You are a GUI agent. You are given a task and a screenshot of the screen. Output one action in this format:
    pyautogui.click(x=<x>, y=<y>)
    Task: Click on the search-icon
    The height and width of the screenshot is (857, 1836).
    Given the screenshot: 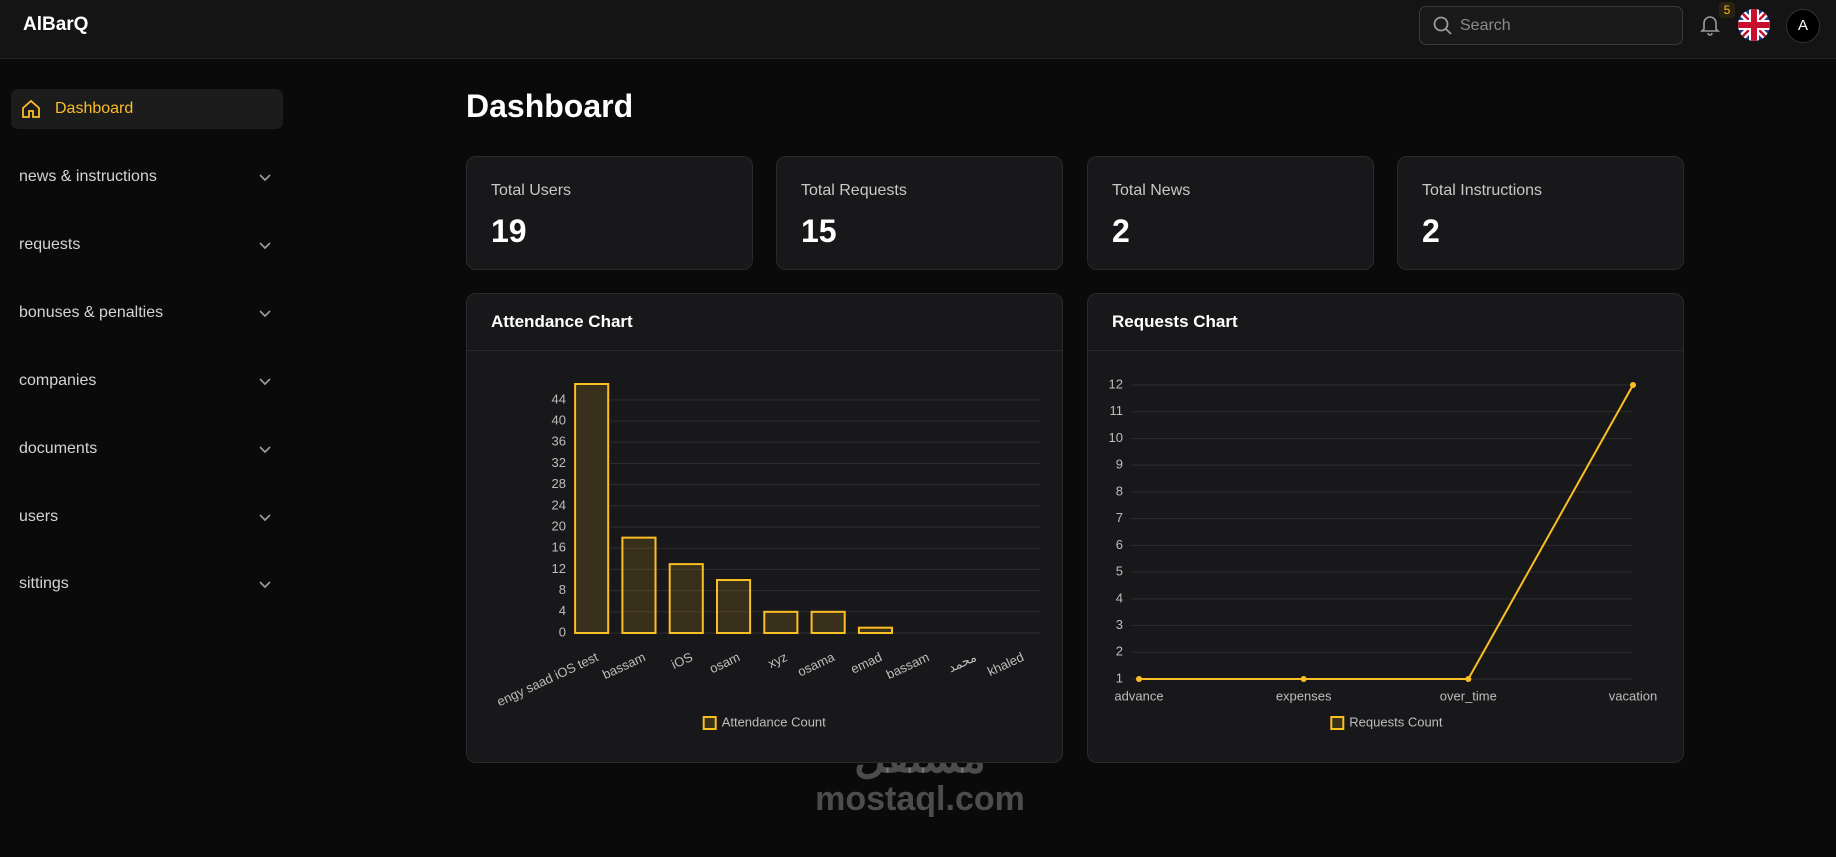 What is the action you would take?
    pyautogui.click(x=1442, y=25)
    